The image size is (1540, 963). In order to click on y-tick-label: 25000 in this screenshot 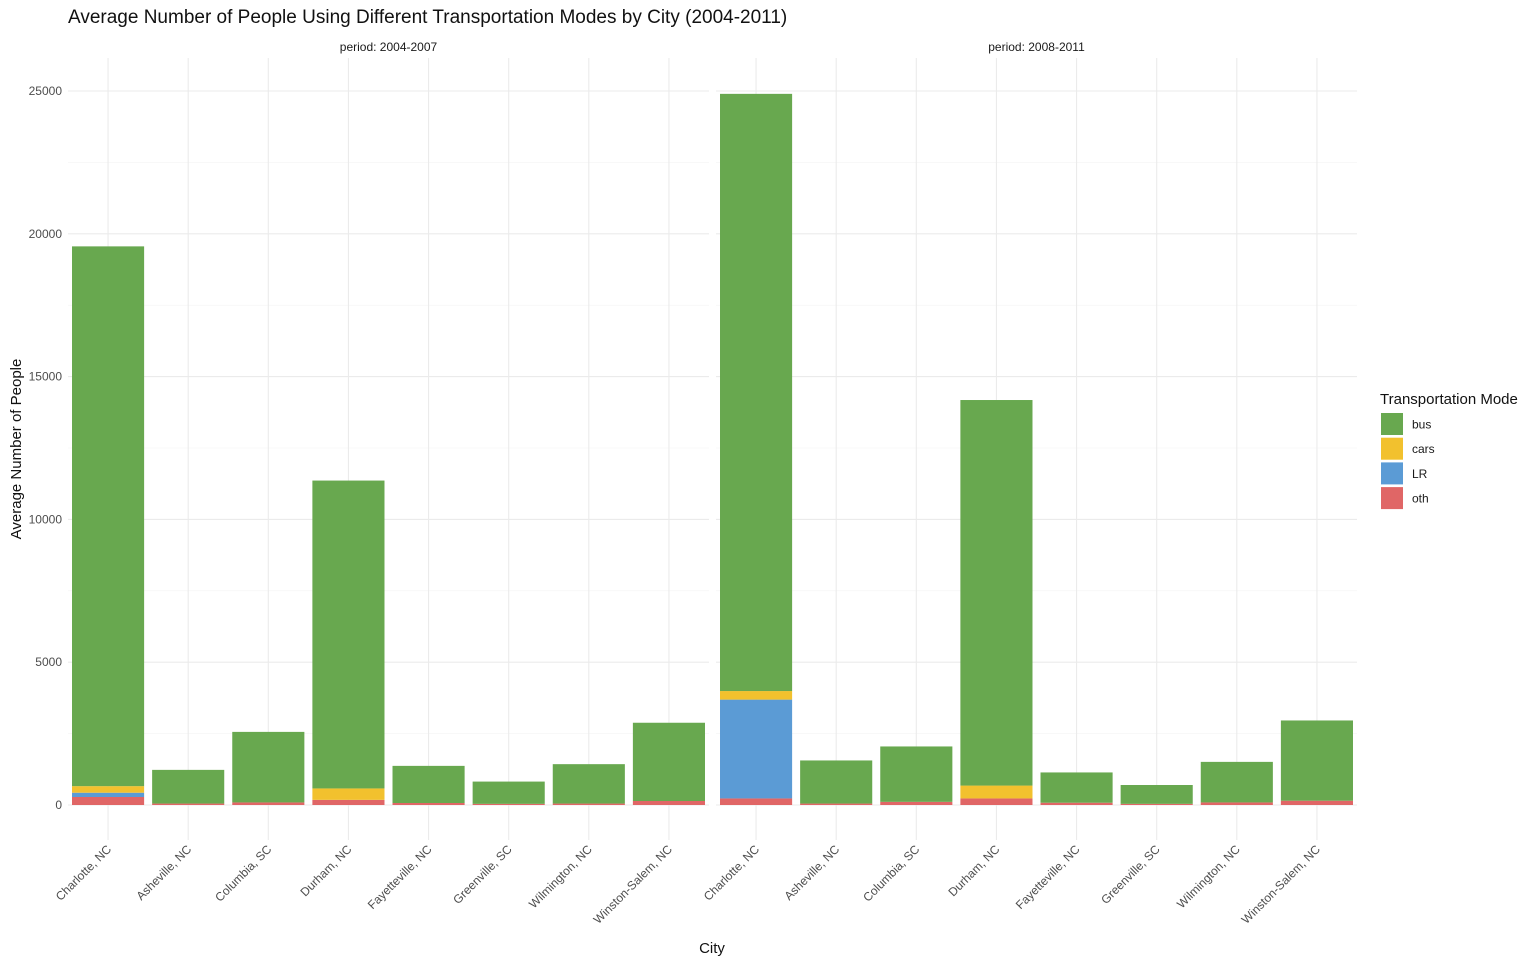, I will do `click(46, 91)`.